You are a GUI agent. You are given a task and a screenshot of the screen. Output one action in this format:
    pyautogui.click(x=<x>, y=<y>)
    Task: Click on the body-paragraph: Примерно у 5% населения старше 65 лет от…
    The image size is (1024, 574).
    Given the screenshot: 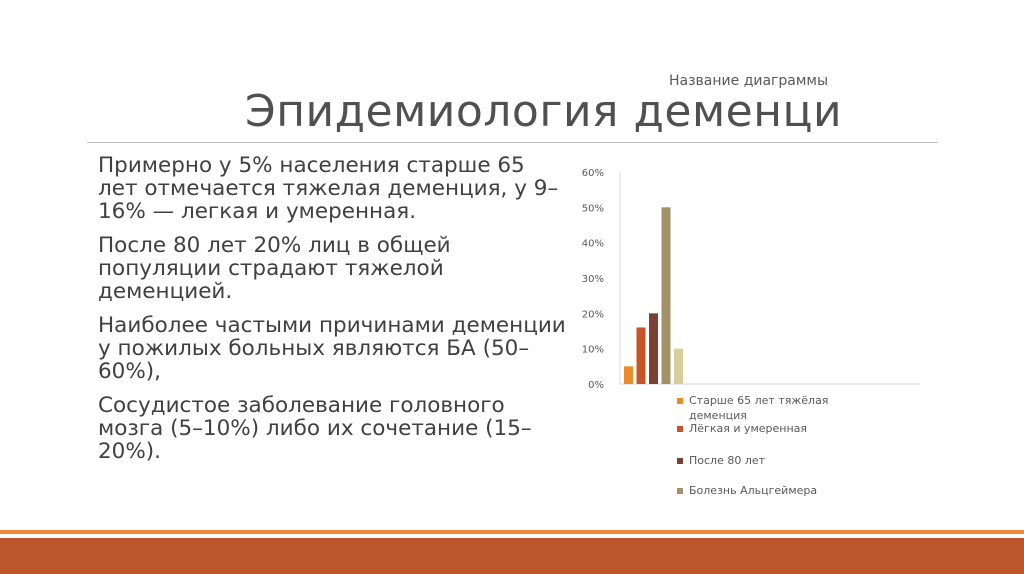 What is the action you would take?
    pyautogui.click(x=328, y=188)
    